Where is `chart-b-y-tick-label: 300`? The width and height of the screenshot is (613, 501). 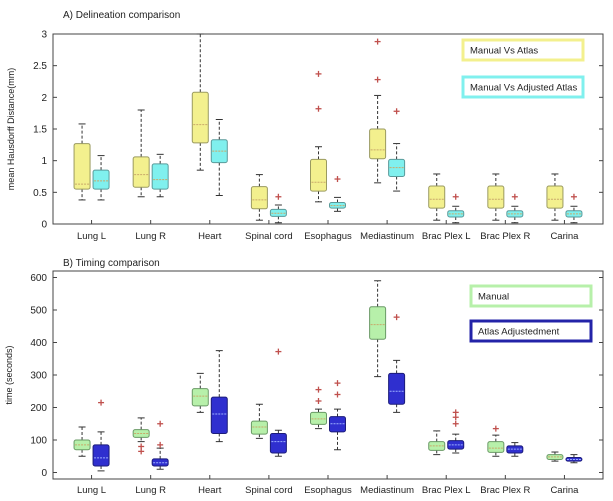 chart-b-y-tick-label: 300 is located at coordinates (38, 376).